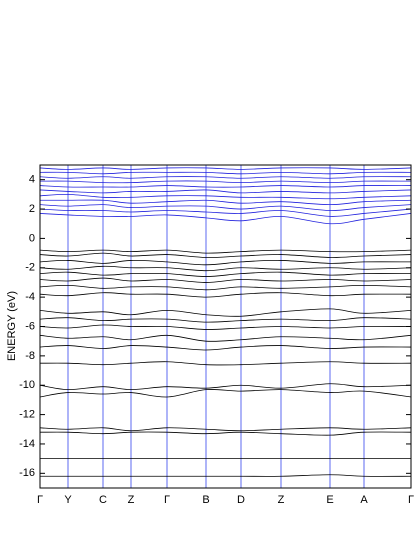 This screenshot has width=415, height=537. I want to click on y-tick-label: -16, so click(27, 473).